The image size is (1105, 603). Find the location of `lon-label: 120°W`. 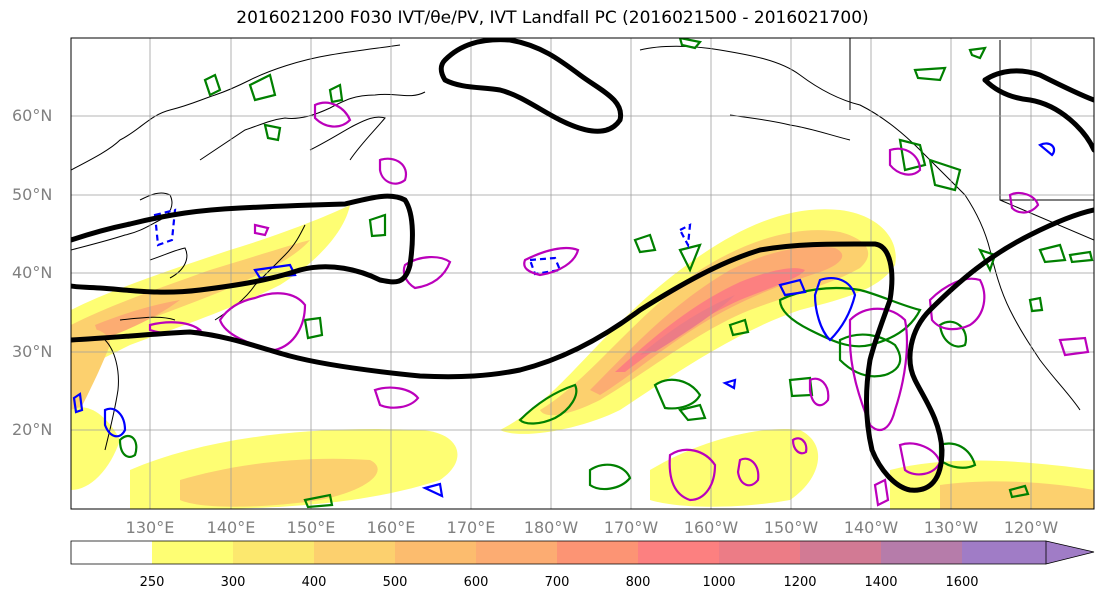

lon-label: 120°W is located at coordinates (1031, 527).